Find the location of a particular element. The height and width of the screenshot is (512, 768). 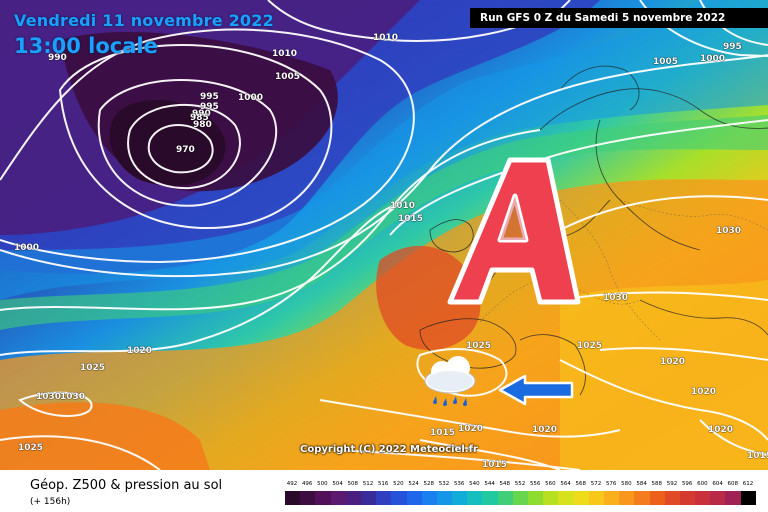

copyright: Copyright (C) 2022 Meteociel.fr is located at coordinates (389, 449).